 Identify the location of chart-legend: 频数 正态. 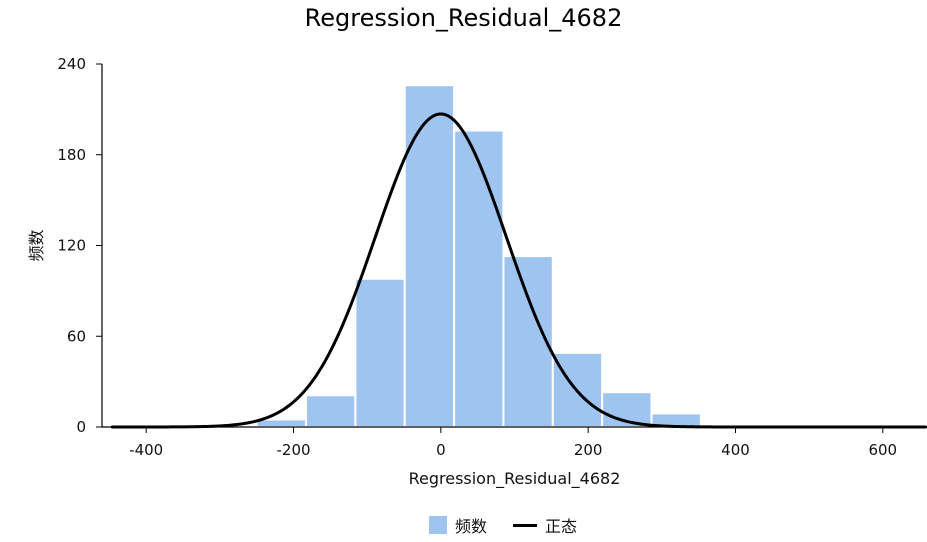
(463, 525).